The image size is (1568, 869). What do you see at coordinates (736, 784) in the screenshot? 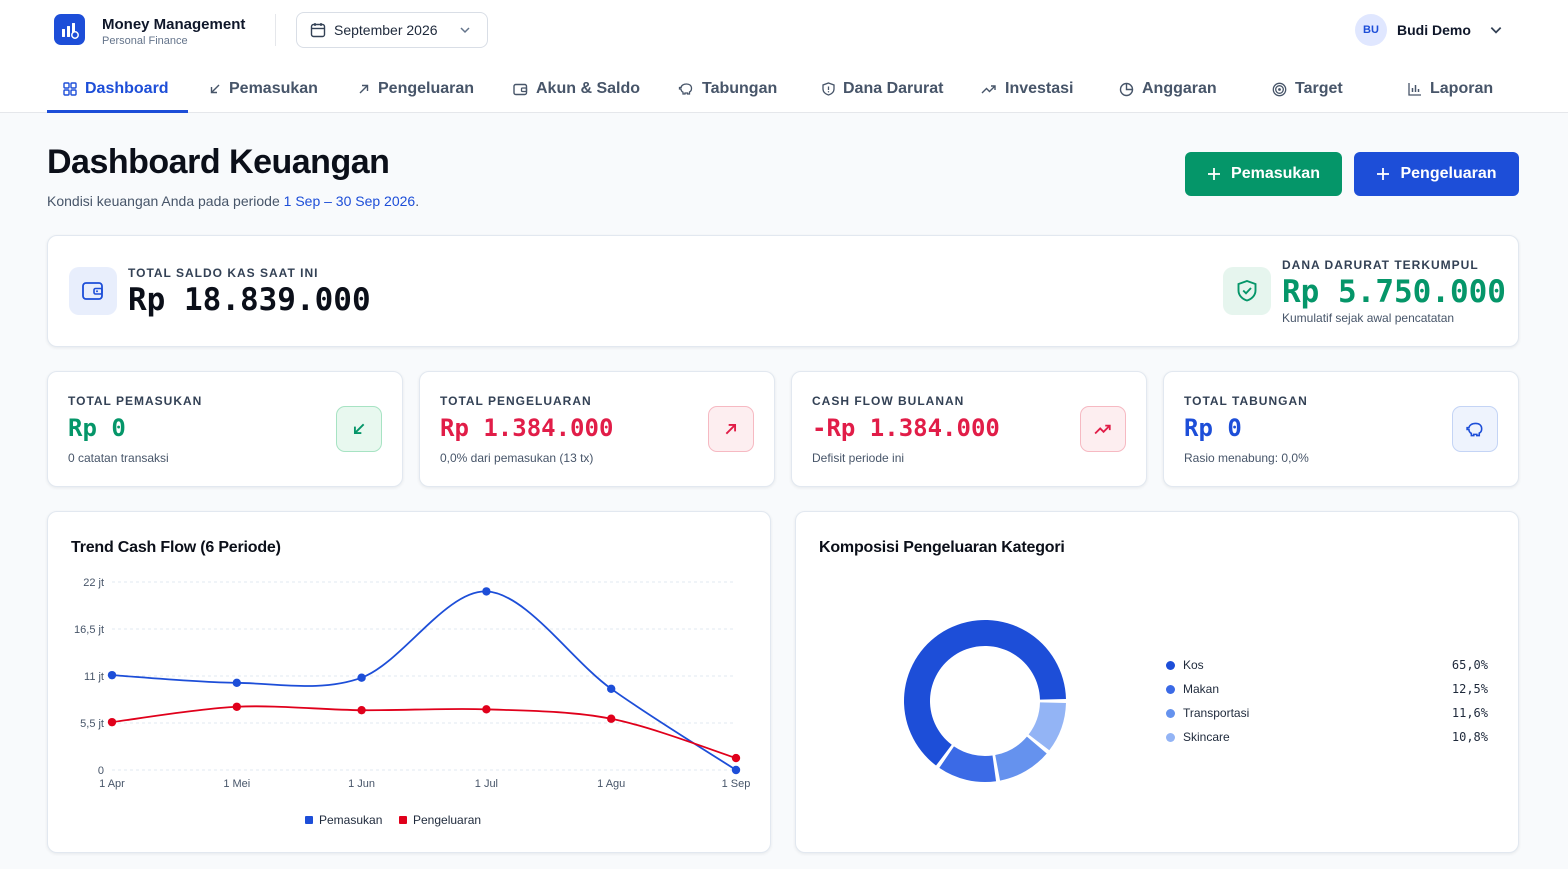
I see `x-tick-label: 1 Sep` at bounding box center [736, 784].